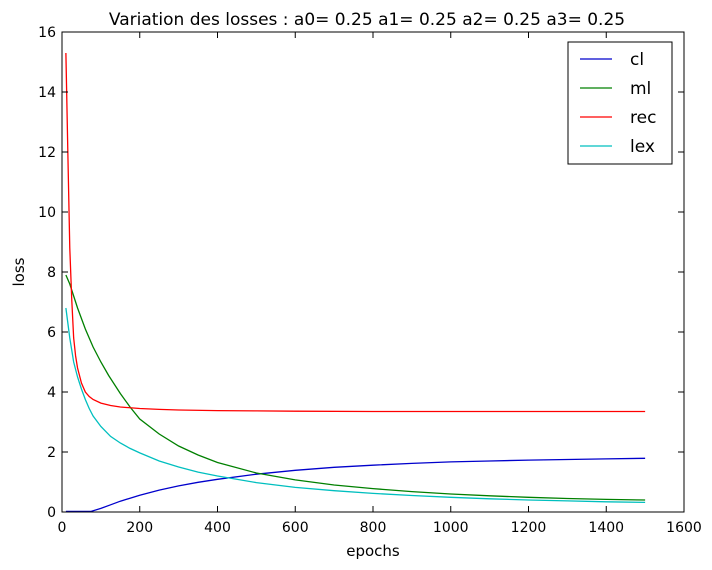  Describe the element at coordinates (51, 273) in the screenshot. I see `y-tick-label: 8` at that location.